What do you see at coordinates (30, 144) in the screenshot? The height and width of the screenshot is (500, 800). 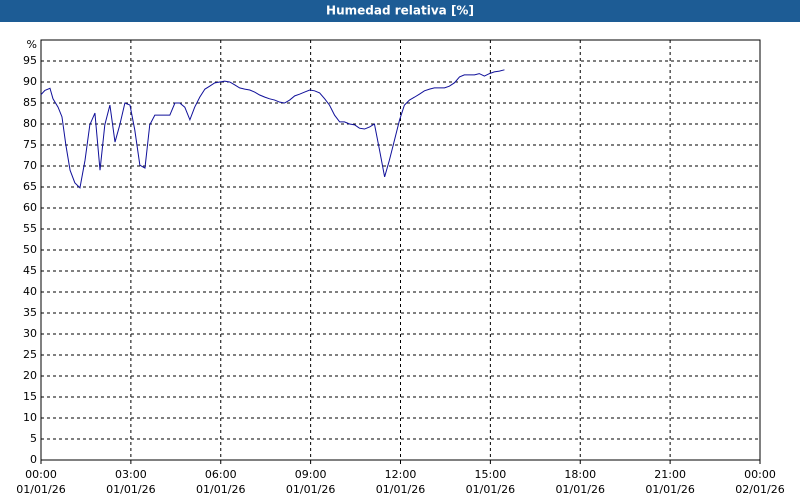 I see `y-tick-label: 75` at bounding box center [30, 144].